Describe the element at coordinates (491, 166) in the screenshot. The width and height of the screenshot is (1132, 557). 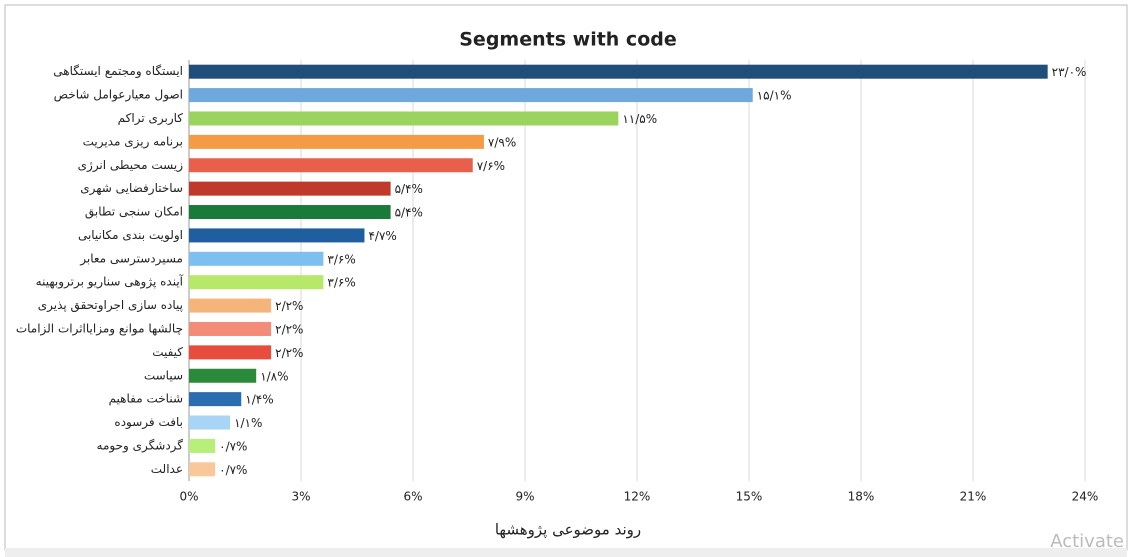
I see `value-label: ۷/۶%` at that location.